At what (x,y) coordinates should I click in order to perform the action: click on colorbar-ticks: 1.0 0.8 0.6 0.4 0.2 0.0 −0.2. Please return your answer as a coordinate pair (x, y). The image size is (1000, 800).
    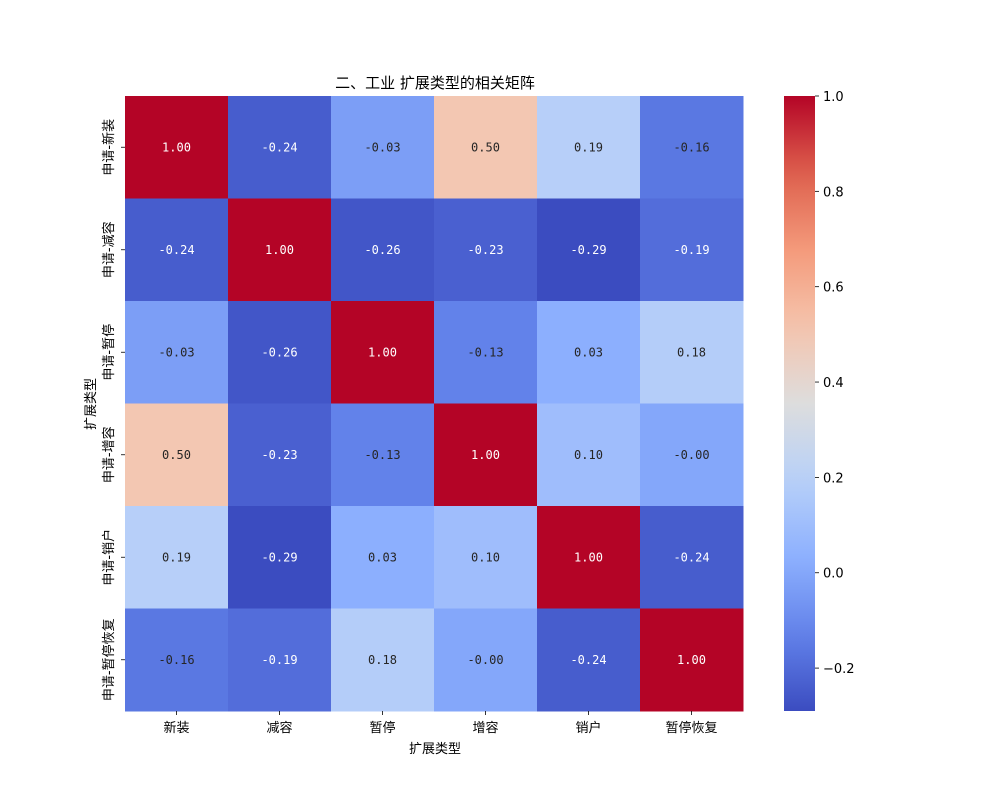
    Looking at the image, I should click on (835, 383).